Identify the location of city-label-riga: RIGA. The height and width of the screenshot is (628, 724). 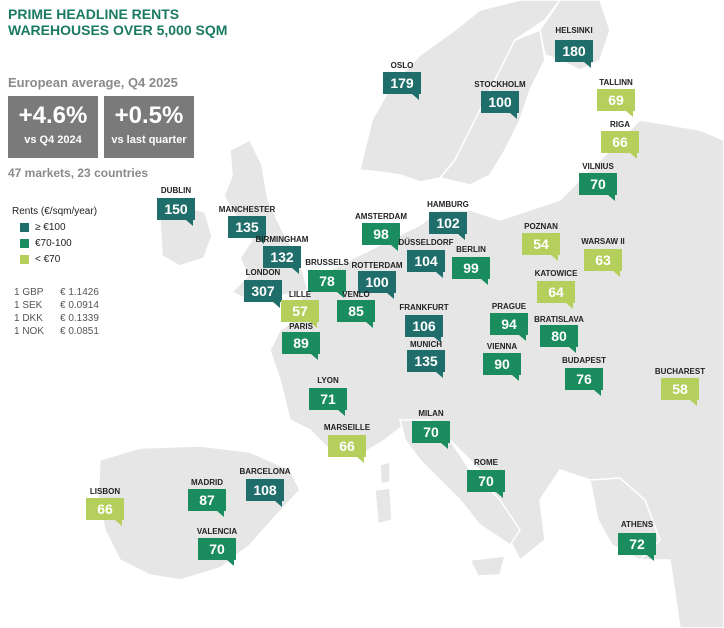
(620, 124).